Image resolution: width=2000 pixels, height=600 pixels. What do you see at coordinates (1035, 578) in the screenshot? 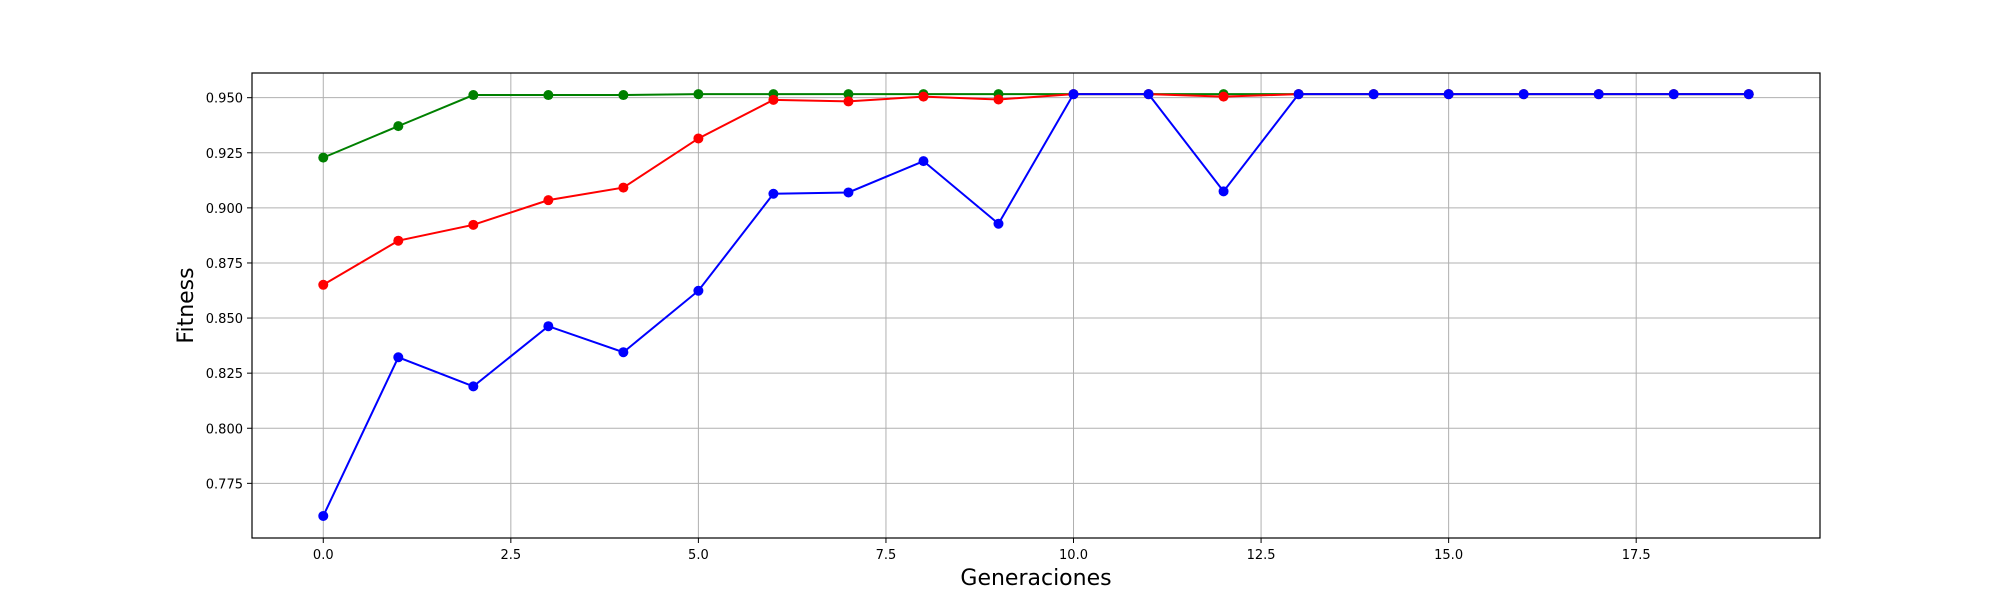
I see `x-axis-label: Generaciones` at bounding box center [1035, 578].